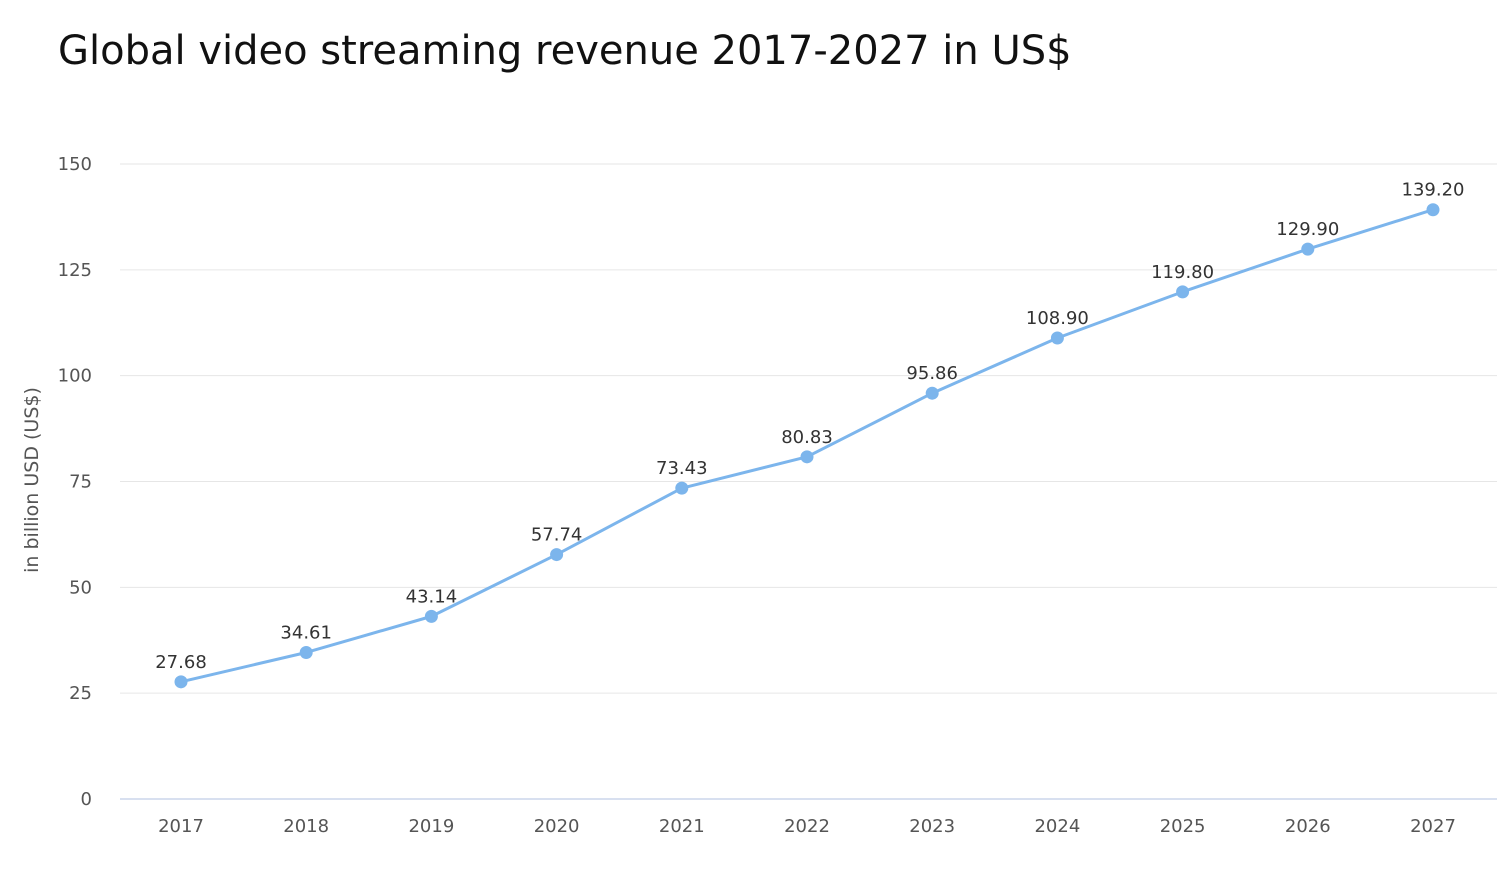 This screenshot has width=1500, height=870. Describe the element at coordinates (181, 826) in the screenshot. I see `x-tick-label: 2017` at that location.